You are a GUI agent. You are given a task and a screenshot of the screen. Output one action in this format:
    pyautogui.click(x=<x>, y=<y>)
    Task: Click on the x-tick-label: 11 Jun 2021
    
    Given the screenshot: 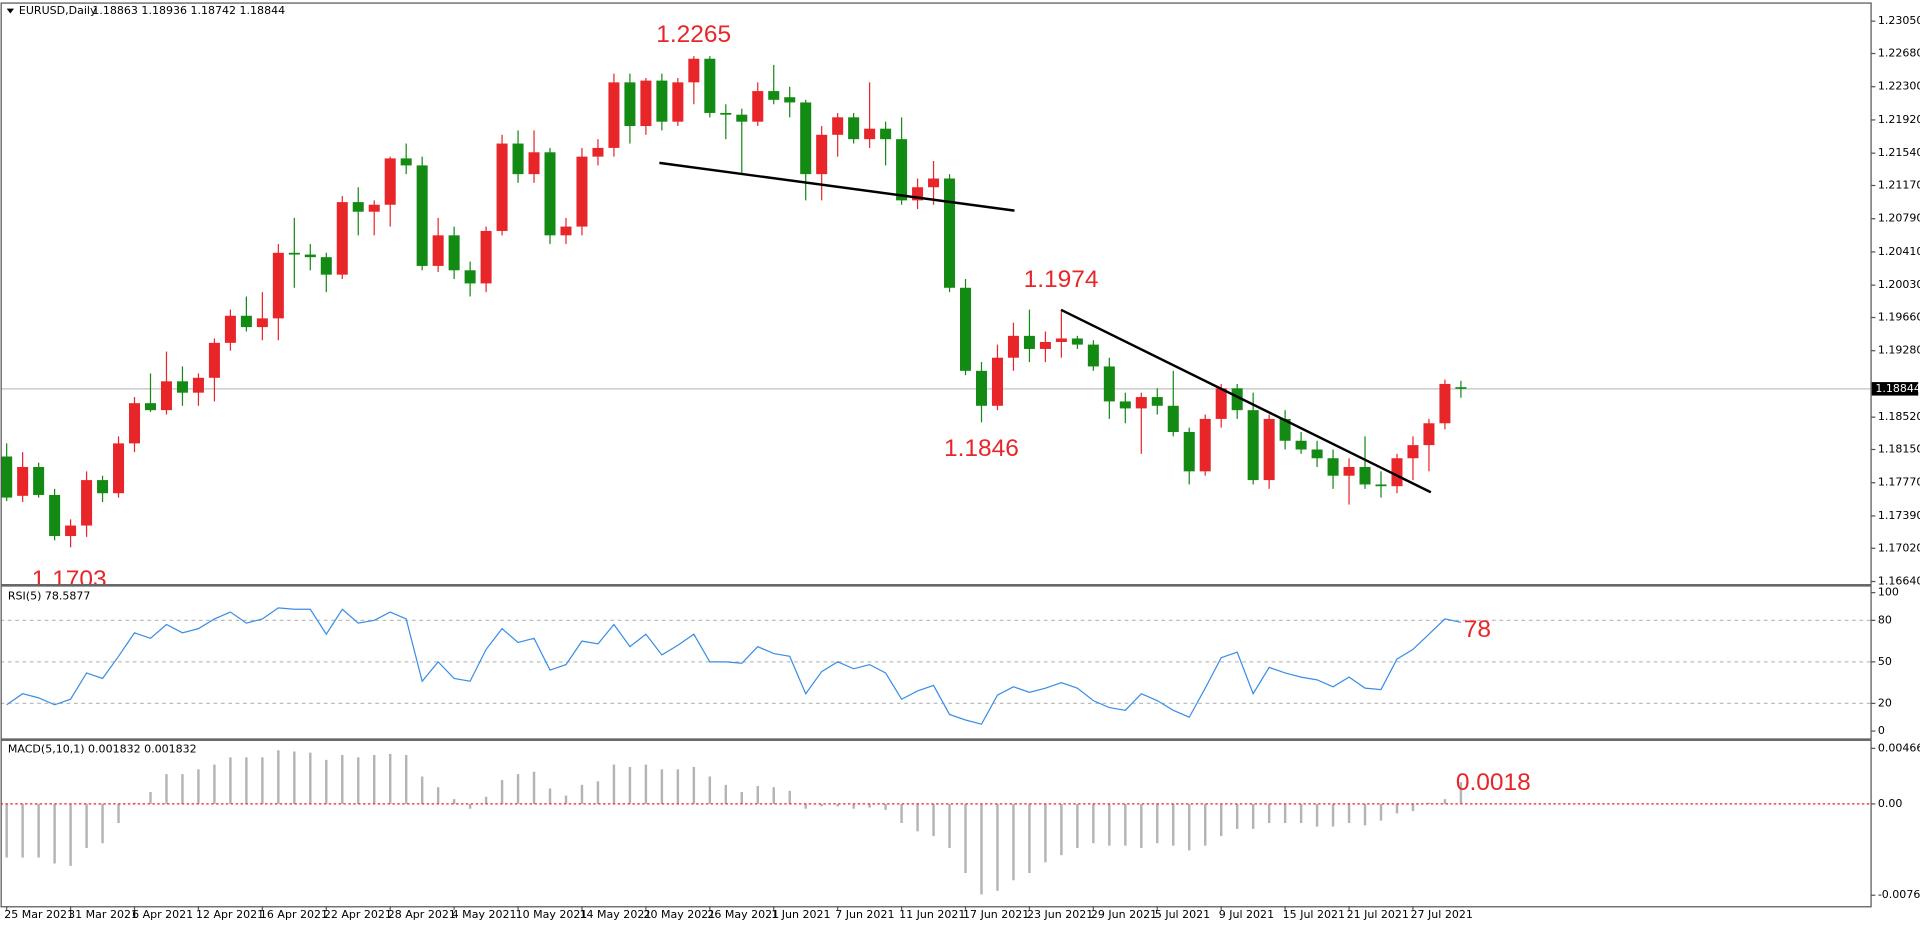 What is the action you would take?
    pyautogui.click(x=932, y=914)
    